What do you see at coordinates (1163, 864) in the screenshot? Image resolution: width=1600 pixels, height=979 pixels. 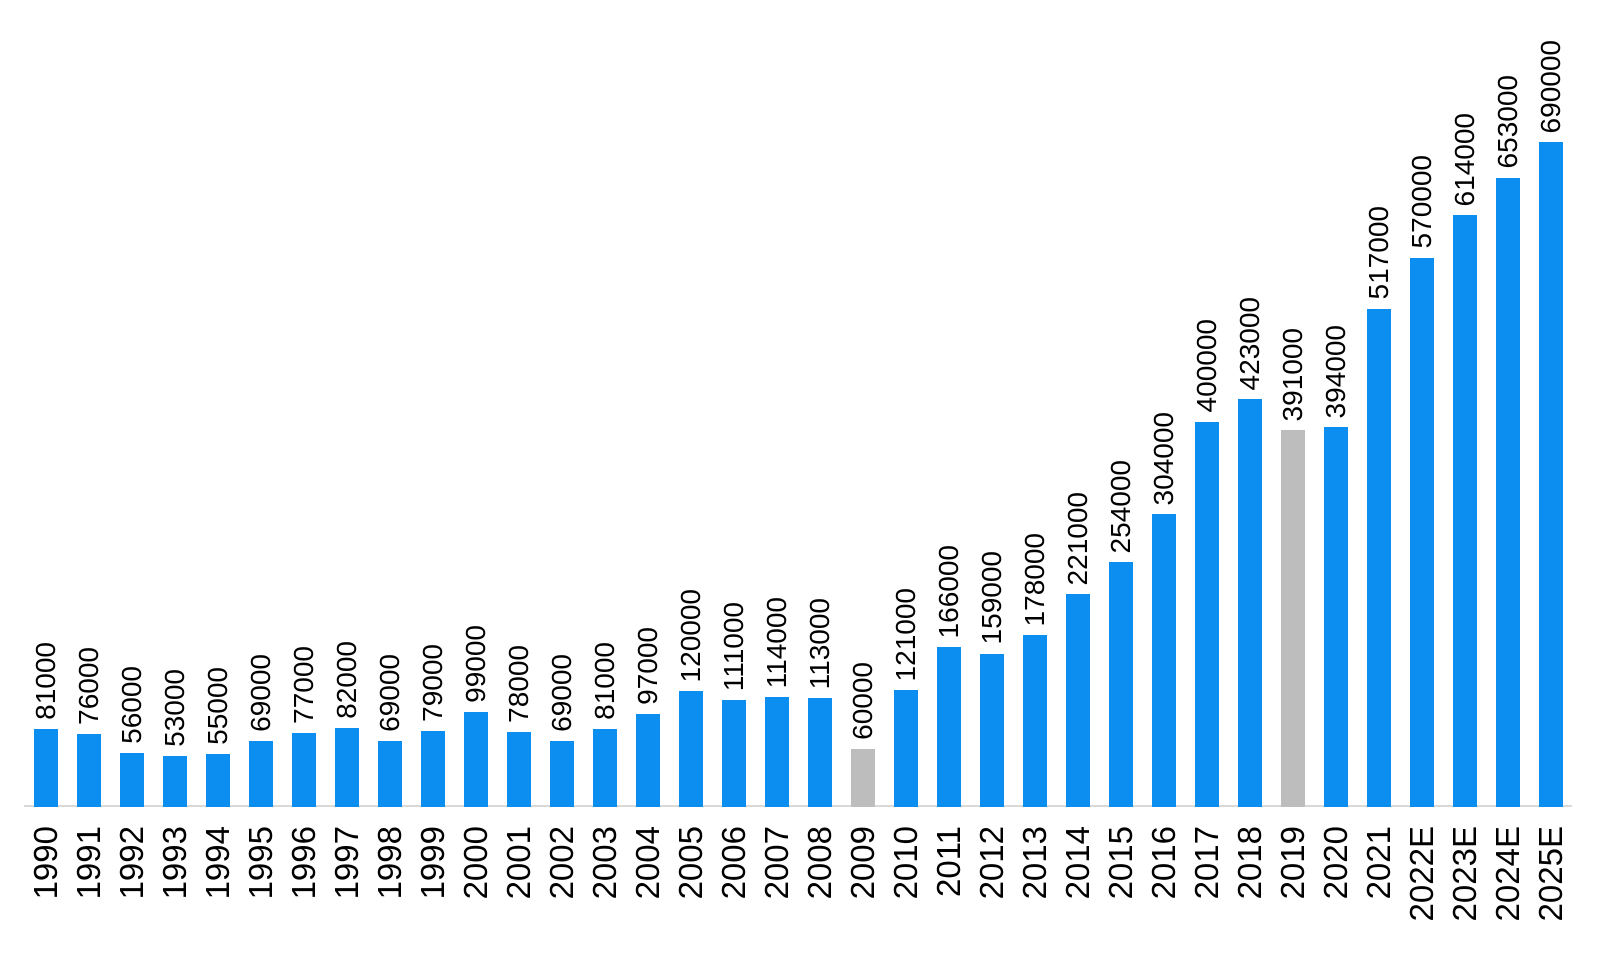 I see `x-axis-label-cell: 2016` at bounding box center [1163, 864].